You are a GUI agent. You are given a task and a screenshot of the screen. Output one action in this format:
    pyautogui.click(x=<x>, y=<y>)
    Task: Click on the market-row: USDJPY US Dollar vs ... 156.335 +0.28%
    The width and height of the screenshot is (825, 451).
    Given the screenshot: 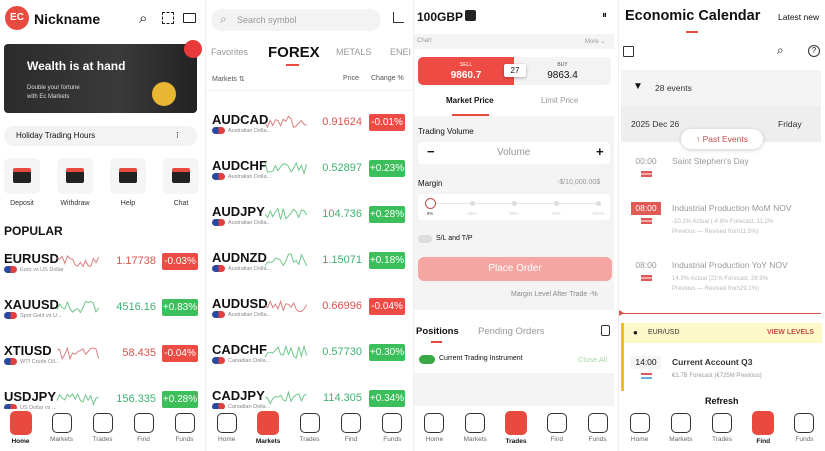 What is the action you would take?
    pyautogui.click(x=102, y=402)
    